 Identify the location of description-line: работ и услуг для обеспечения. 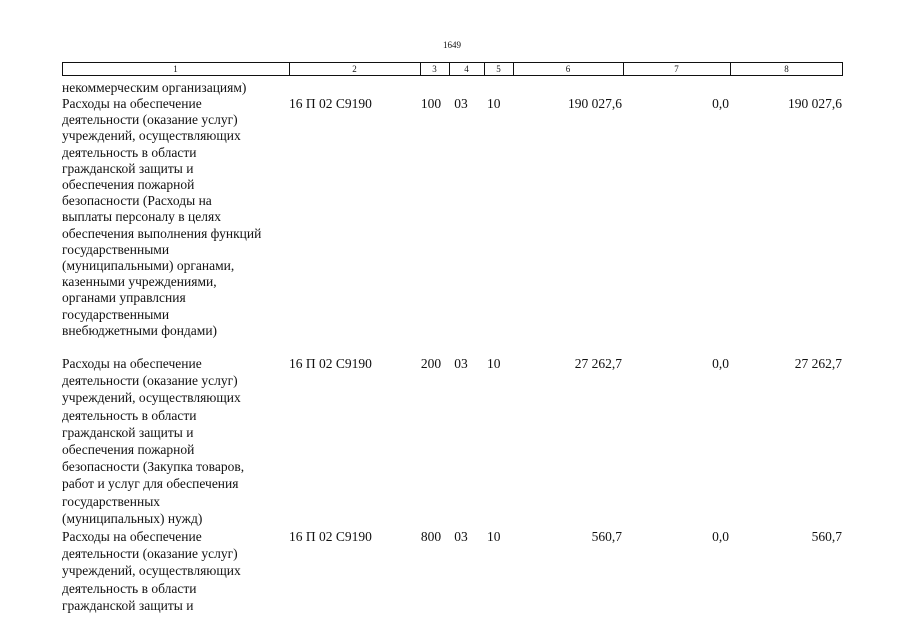
(150, 484).